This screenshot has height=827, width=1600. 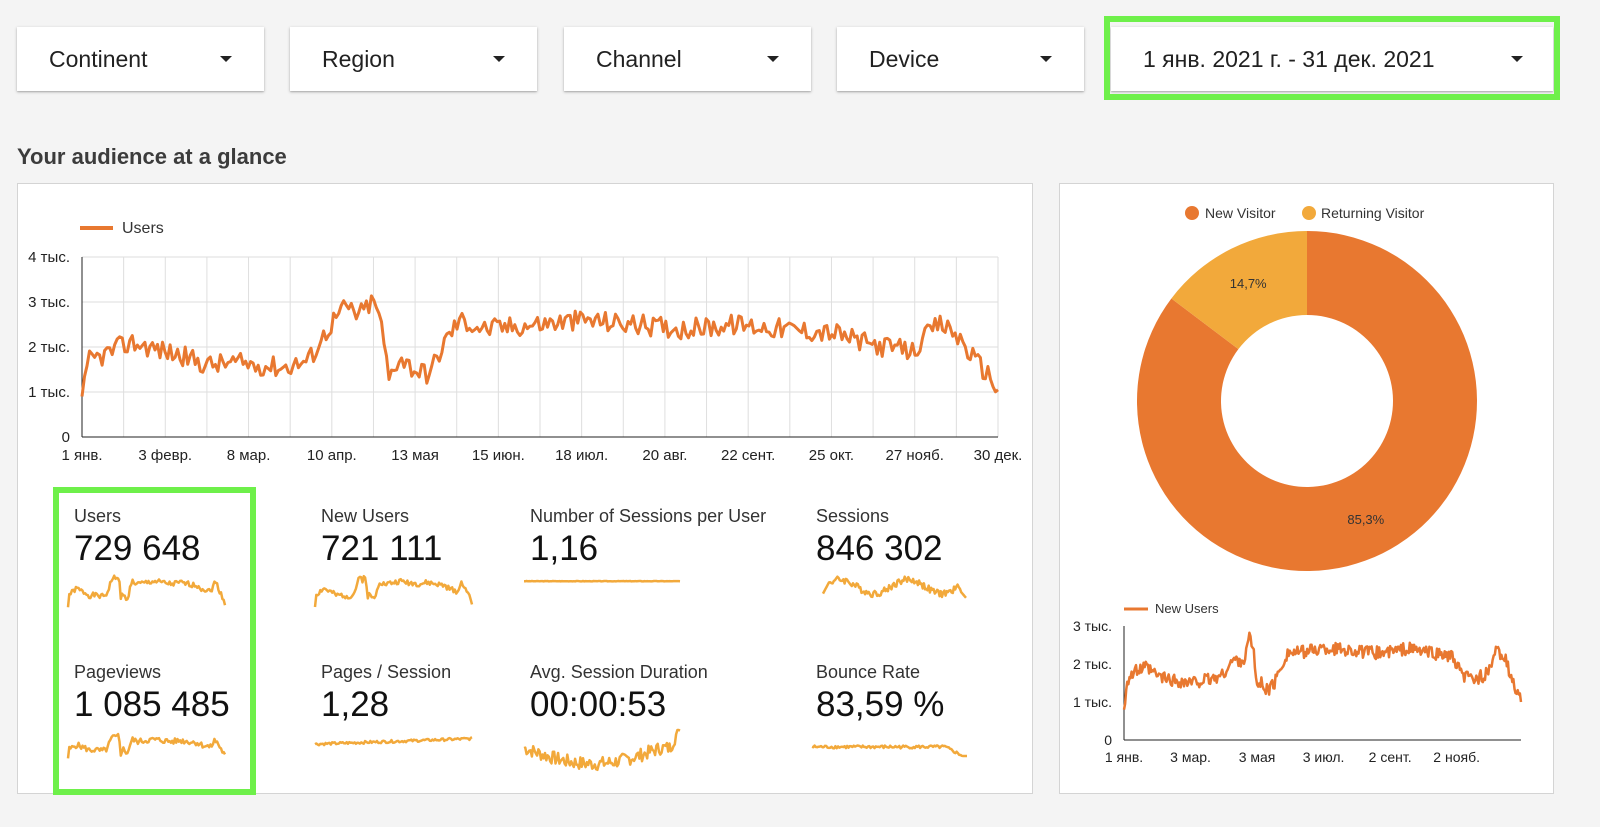 I want to click on x-tick-label: 3 мар., so click(x=1190, y=757).